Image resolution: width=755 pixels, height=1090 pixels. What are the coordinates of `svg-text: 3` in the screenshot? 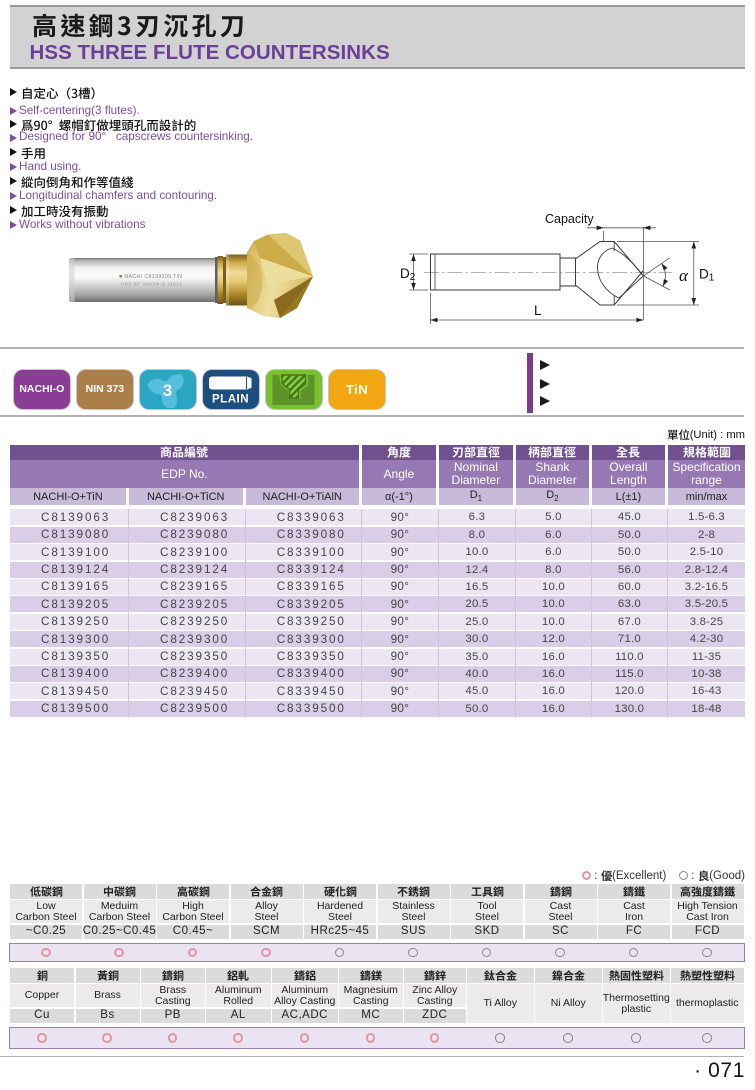 It's located at (167, 390).